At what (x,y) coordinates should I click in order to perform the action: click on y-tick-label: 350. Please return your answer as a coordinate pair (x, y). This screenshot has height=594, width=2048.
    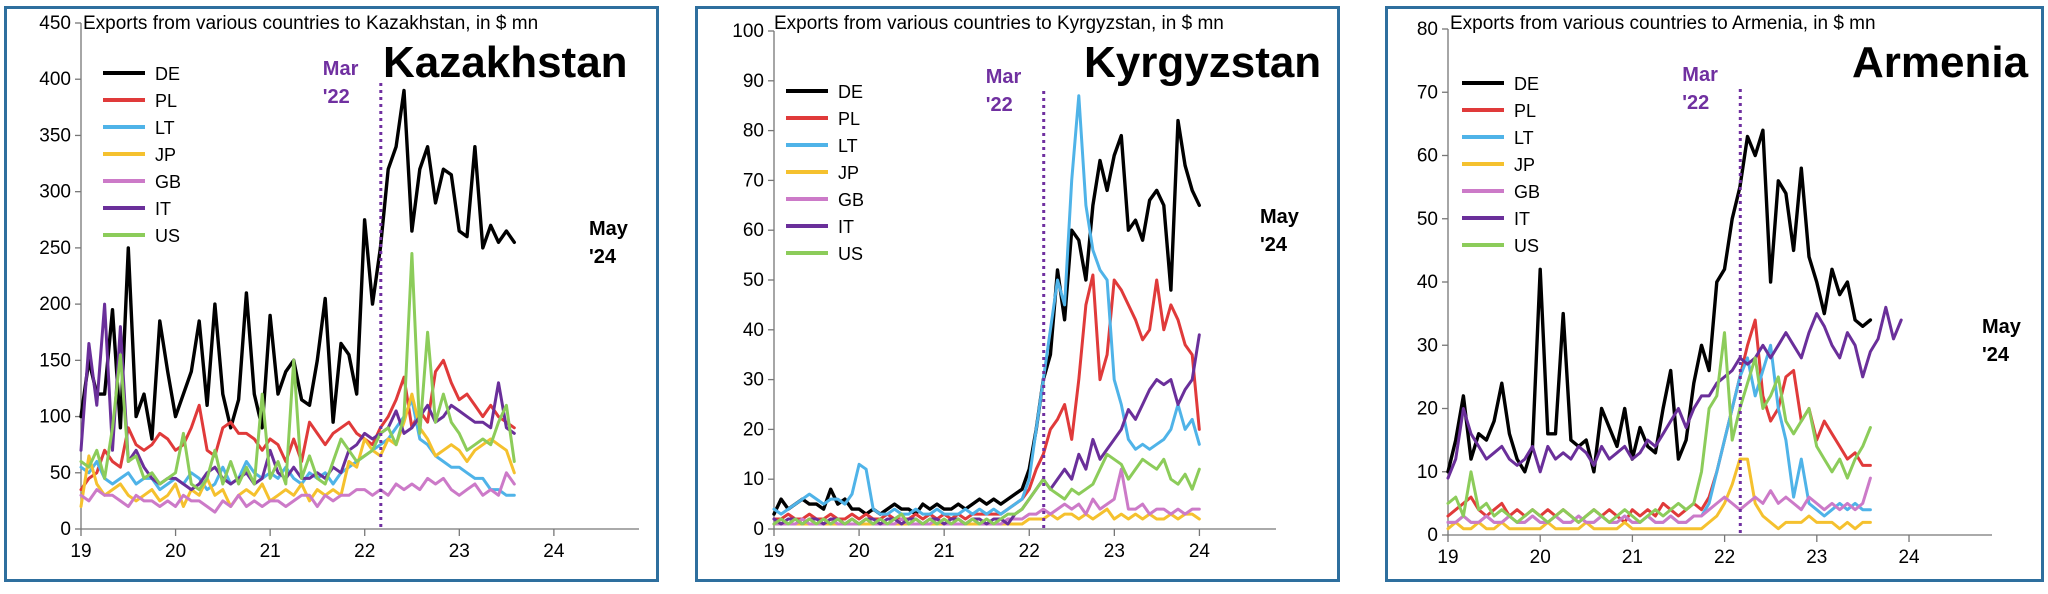
    Looking at the image, I should click on (55, 135).